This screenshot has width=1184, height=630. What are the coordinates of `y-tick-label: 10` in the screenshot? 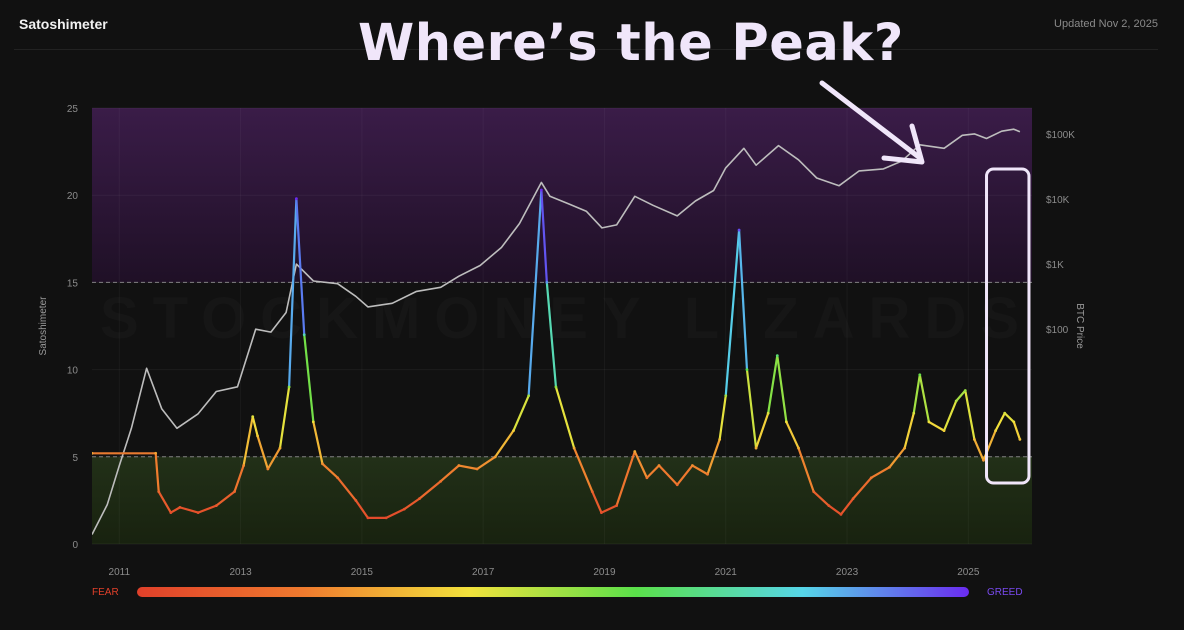 It's located at (73, 371).